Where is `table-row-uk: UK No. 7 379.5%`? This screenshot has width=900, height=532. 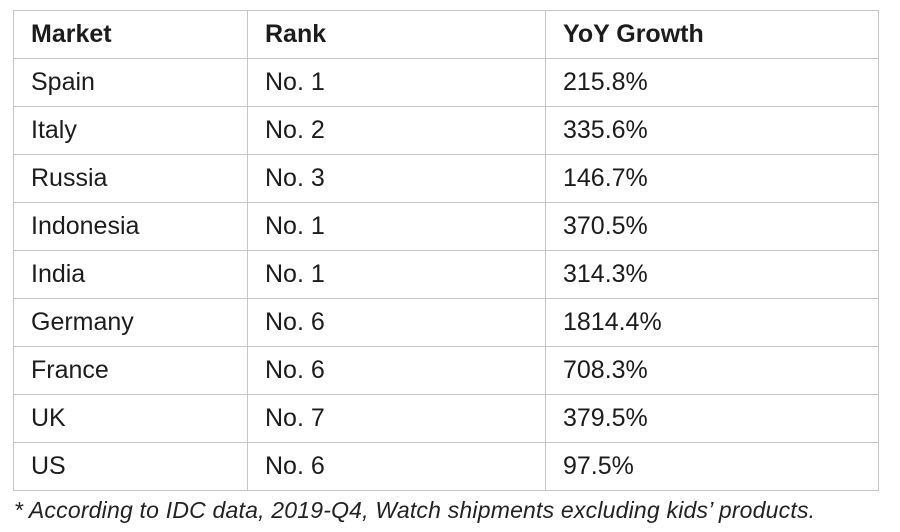
table-row-uk: UK No. 7 379.5% is located at coordinates (446, 418).